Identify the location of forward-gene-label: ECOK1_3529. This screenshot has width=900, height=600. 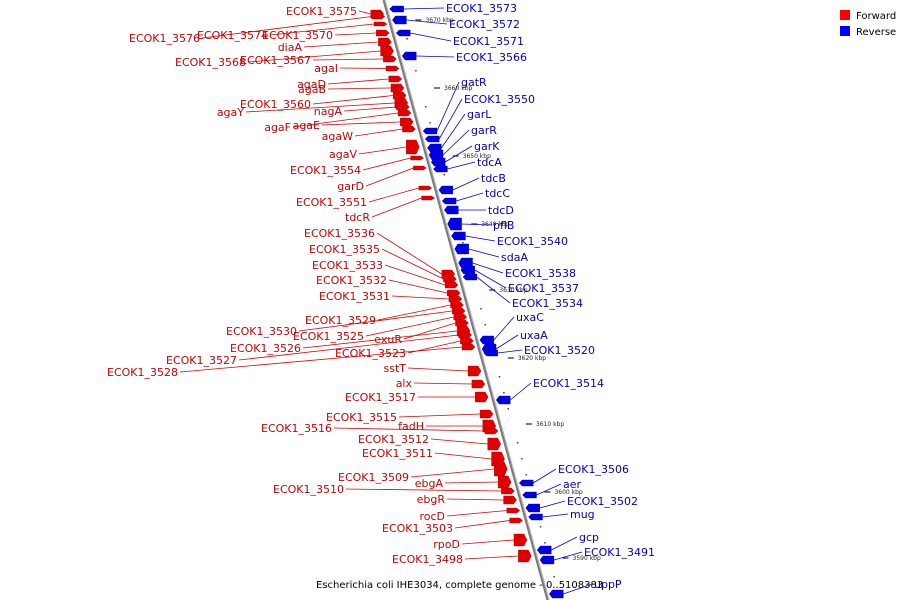
(340, 320).